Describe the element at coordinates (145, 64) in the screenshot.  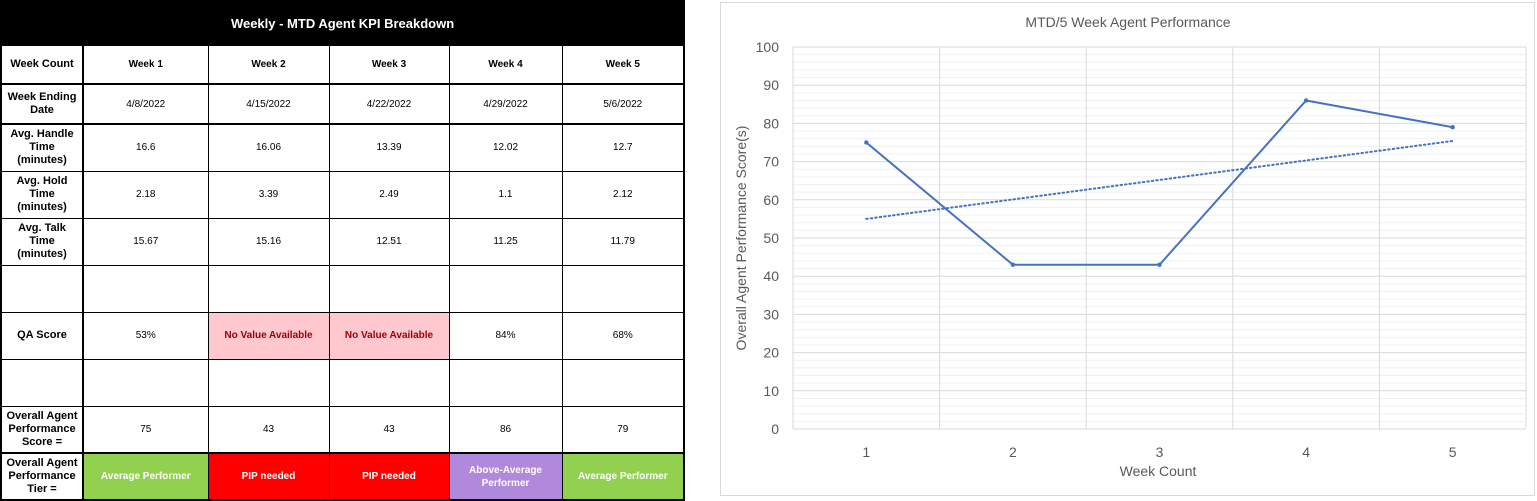
I see `week-header: Week 1` at that location.